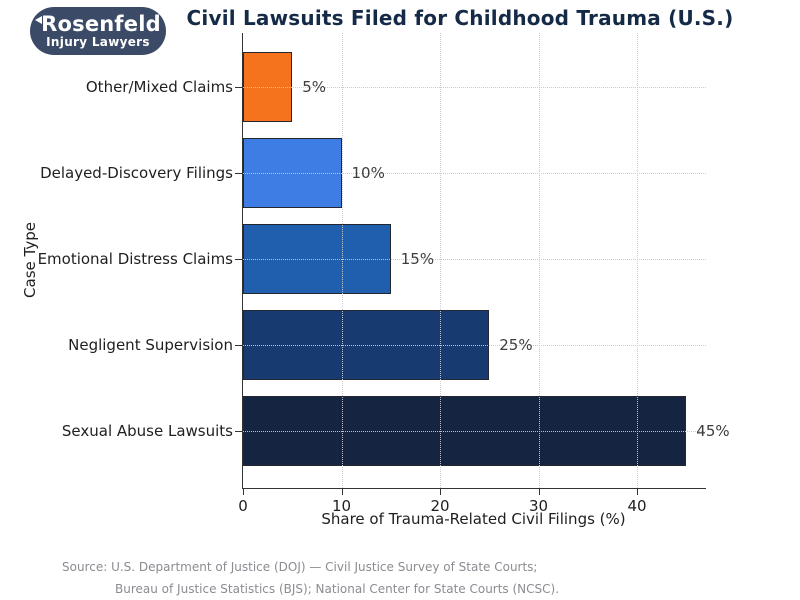 This screenshot has width=800, height=600. I want to click on category-label: Sexual Abuse Lawsuits, so click(147, 431).